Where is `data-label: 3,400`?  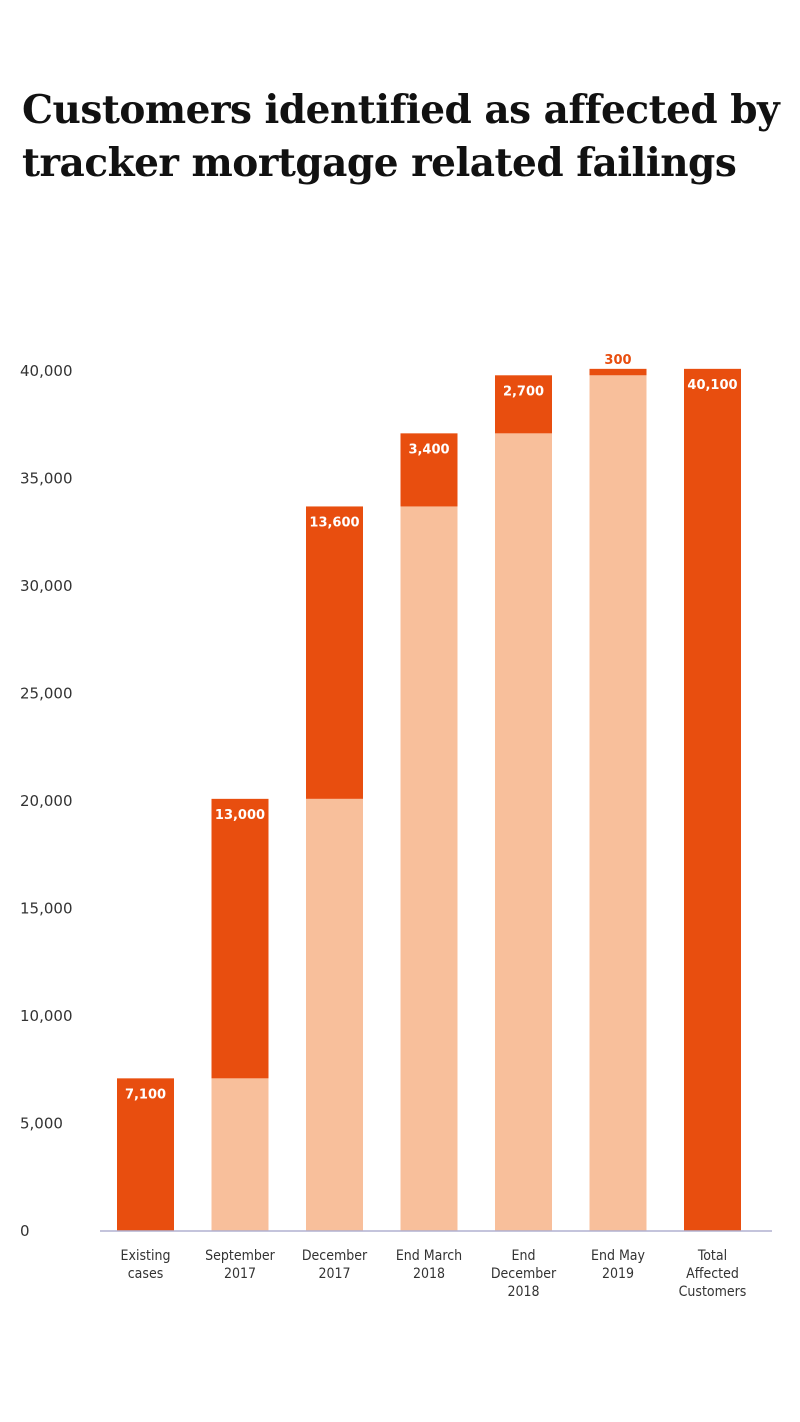
data-label: 3,400 is located at coordinates (428, 449).